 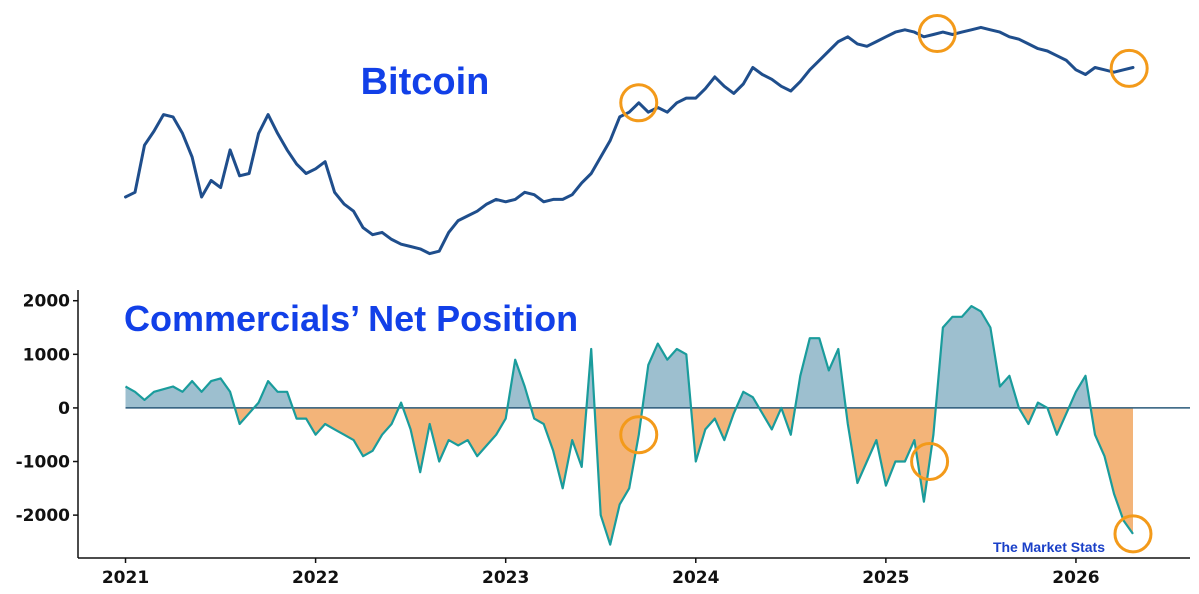 I want to click on commercials-highlight-circles, so click(x=886, y=484).